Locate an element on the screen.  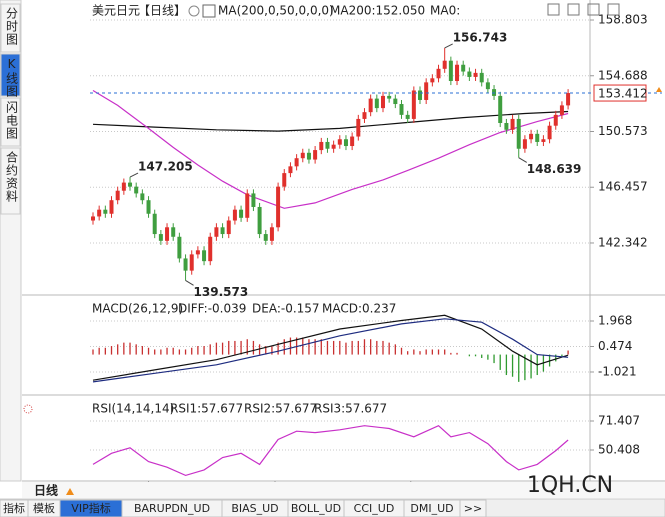
trough-label: 139.573 is located at coordinates (221, 292).